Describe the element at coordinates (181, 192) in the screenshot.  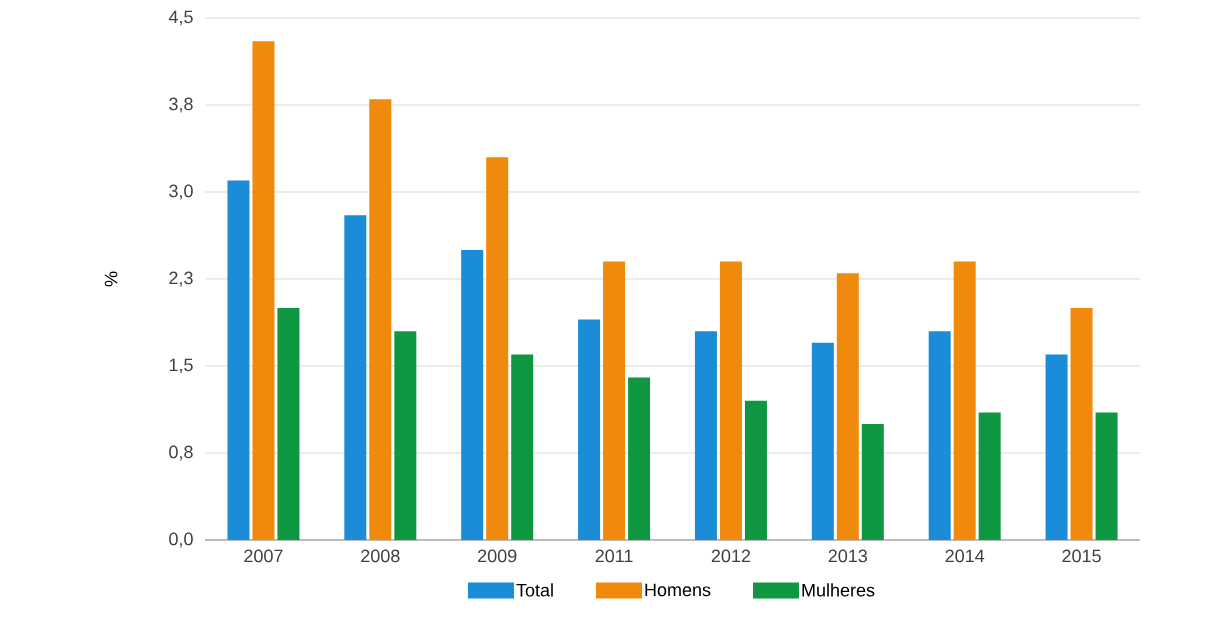
I see `y-tick-label: 3,0` at that location.